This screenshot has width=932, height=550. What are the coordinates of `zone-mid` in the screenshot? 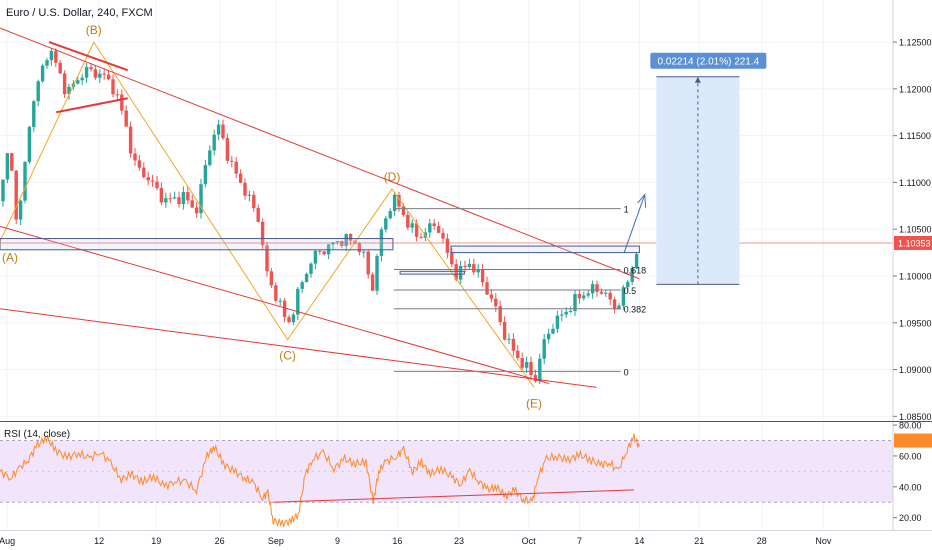 It's located at (432, 272).